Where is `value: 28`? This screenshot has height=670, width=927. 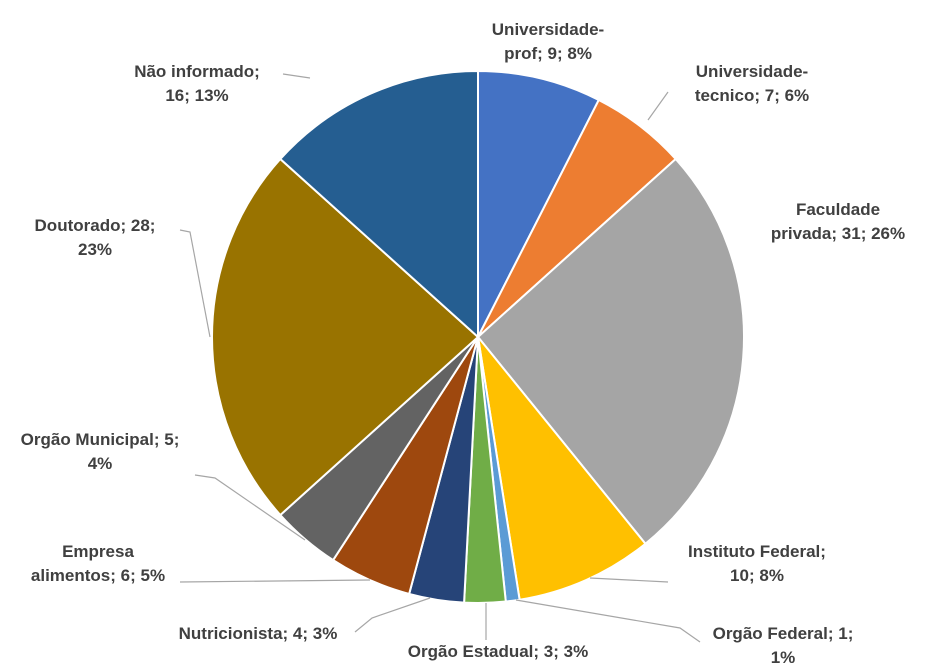 value: 28 is located at coordinates (140, 225).